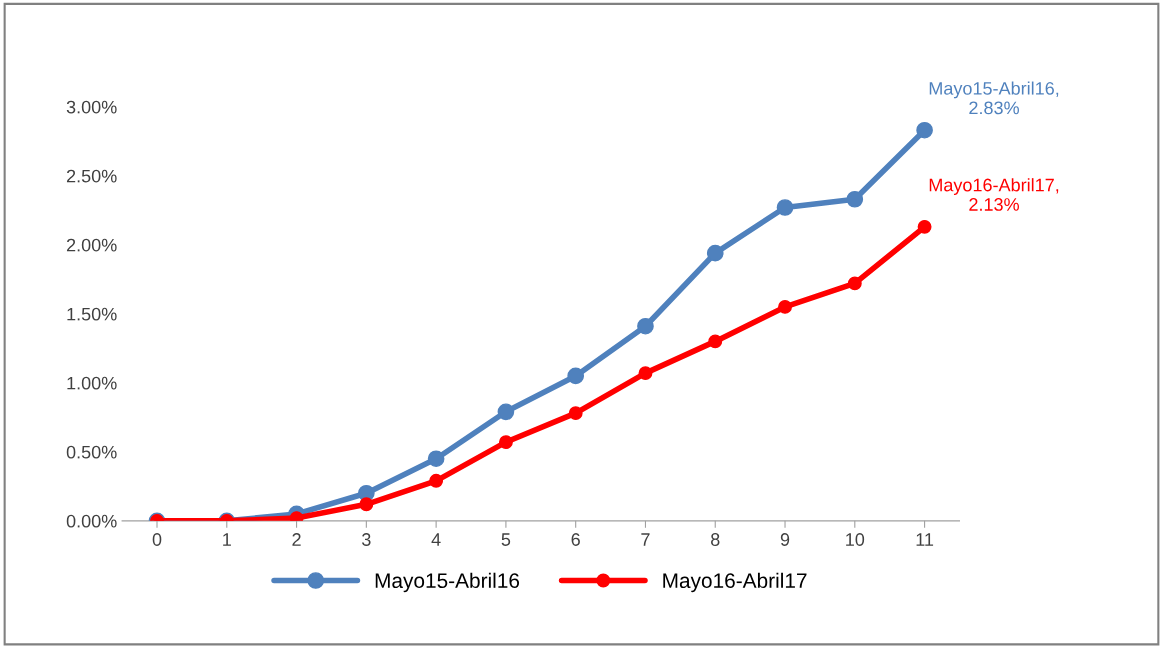  I want to click on x-tick-label: 3, so click(366, 539).